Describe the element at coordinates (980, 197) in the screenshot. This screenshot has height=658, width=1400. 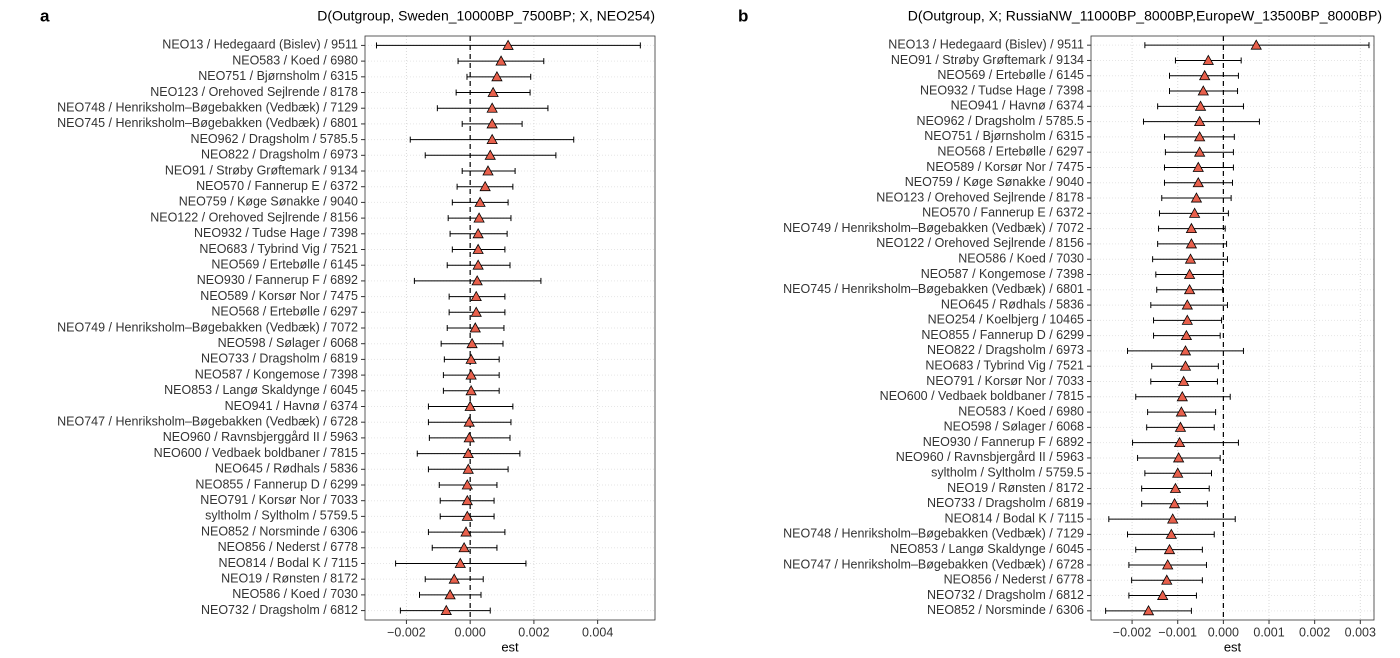
I see `y-tick-label: NEO123 / Orehoved Sejlrende / 8178` at that location.